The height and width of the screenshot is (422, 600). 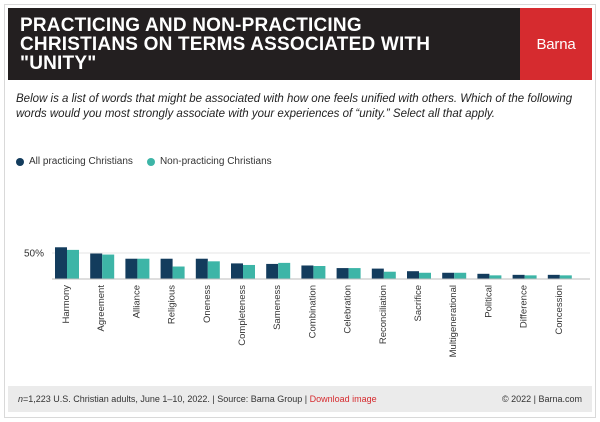 I want to click on category-label: Multigenerational, so click(x=453, y=321).